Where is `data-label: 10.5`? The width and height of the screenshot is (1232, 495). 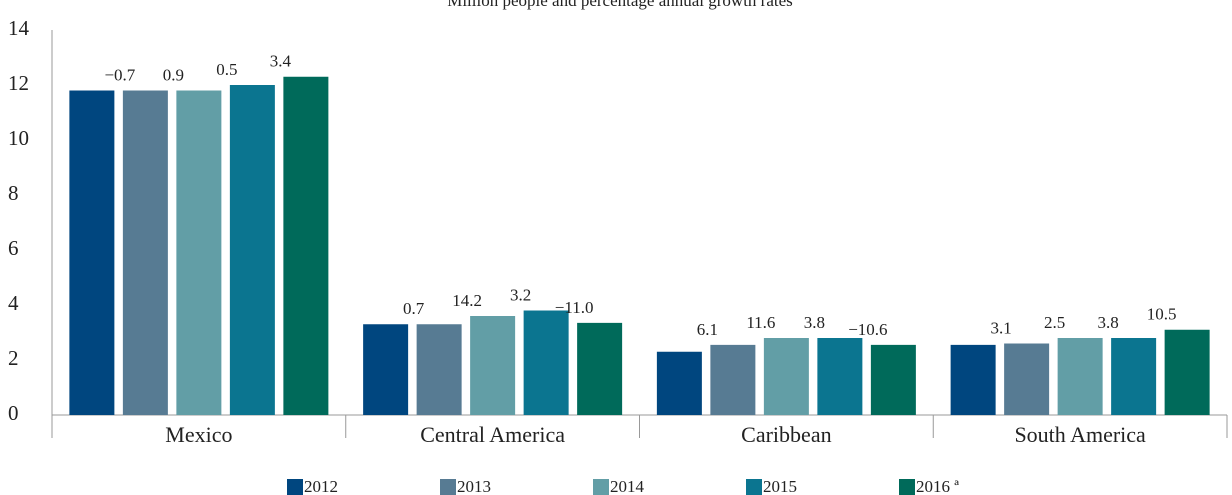 data-label: 10.5 is located at coordinates (1162, 314).